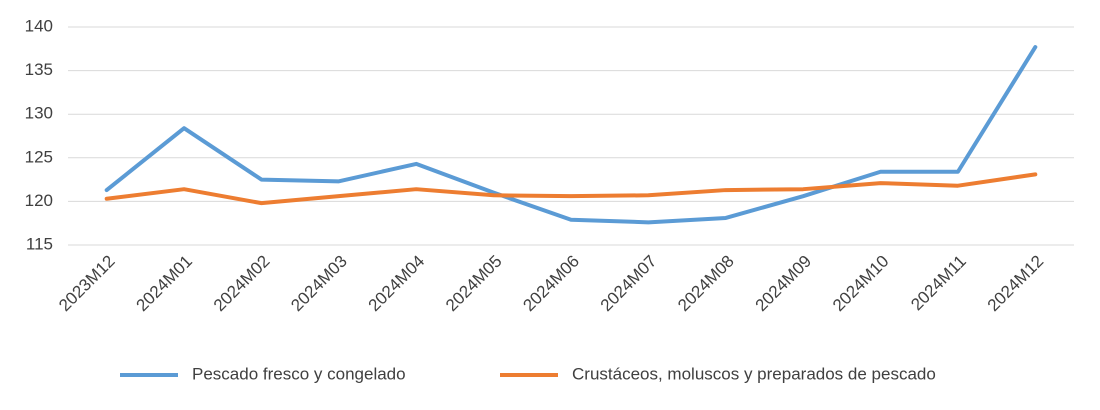  What do you see at coordinates (39, 243) in the screenshot?
I see `y-tick-label: 115` at bounding box center [39, 243].